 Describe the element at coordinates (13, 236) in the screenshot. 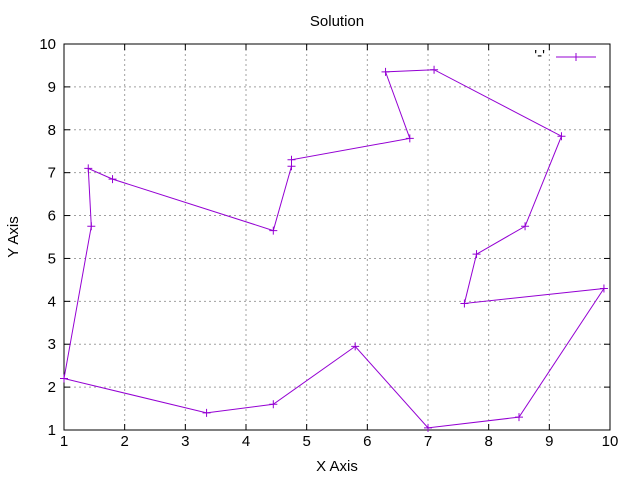

I see `y-axis-label: Y Axis` at that location.